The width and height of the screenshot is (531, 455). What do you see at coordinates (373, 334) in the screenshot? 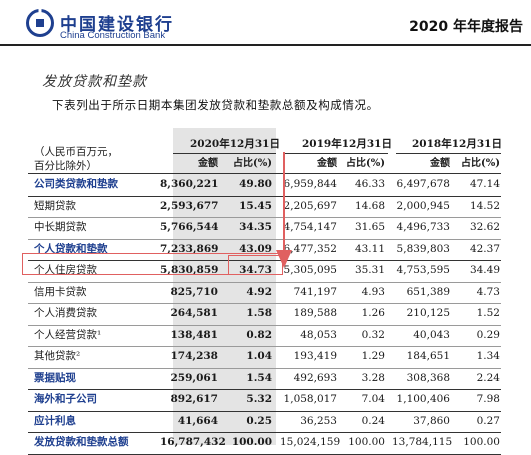
I see `row-value: 0.32` at bounding box center [373, 334].